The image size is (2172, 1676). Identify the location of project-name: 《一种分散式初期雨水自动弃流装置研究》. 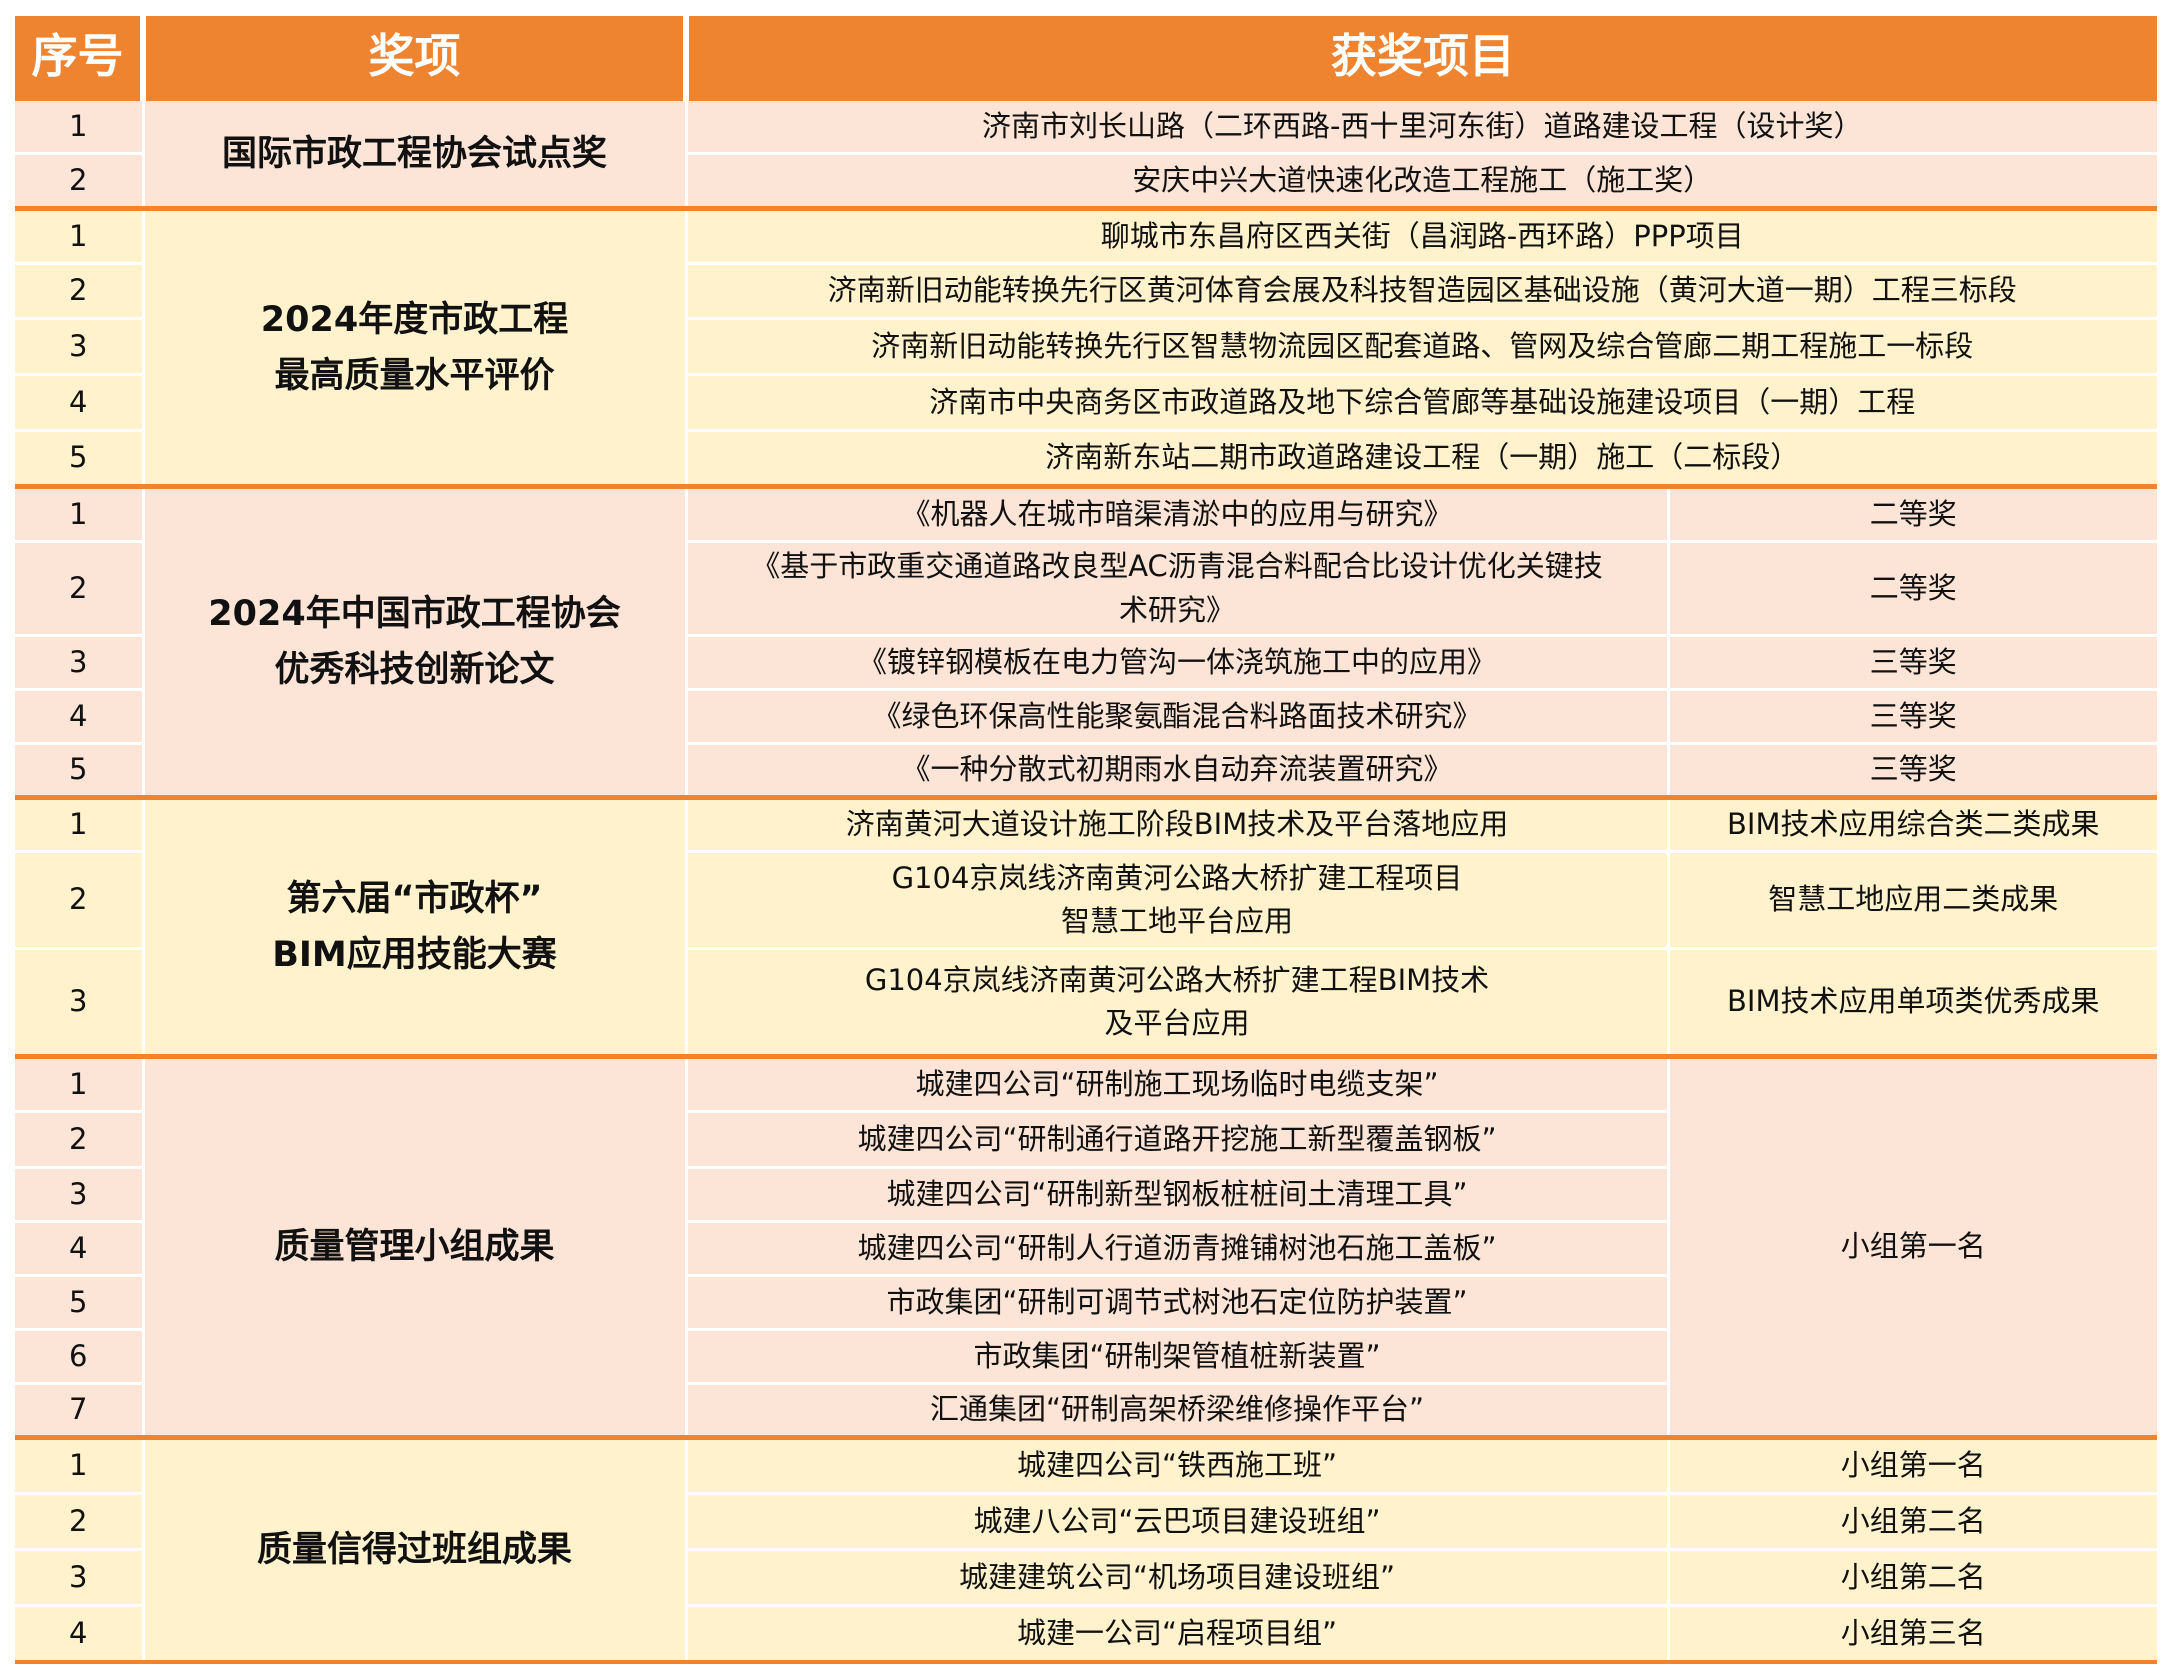
(1177, 770).